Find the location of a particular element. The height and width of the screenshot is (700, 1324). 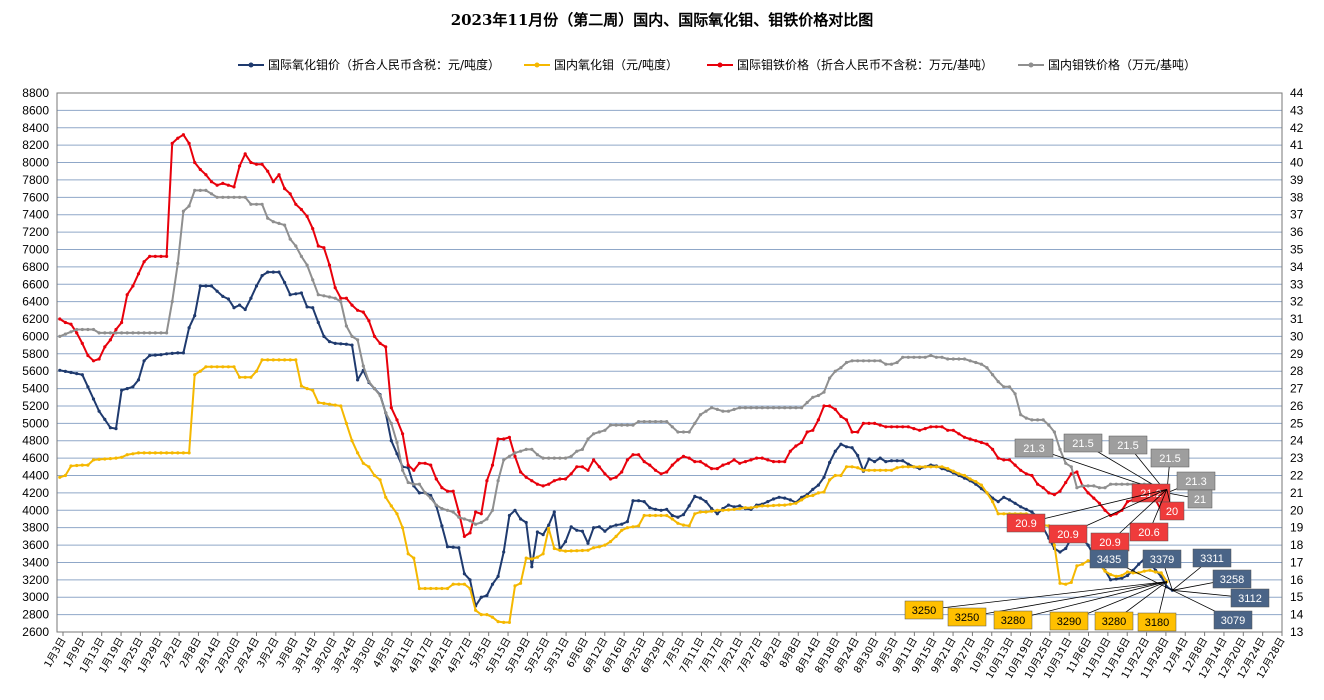

callout-label: 3311 is located at coordinates (1202, 569).